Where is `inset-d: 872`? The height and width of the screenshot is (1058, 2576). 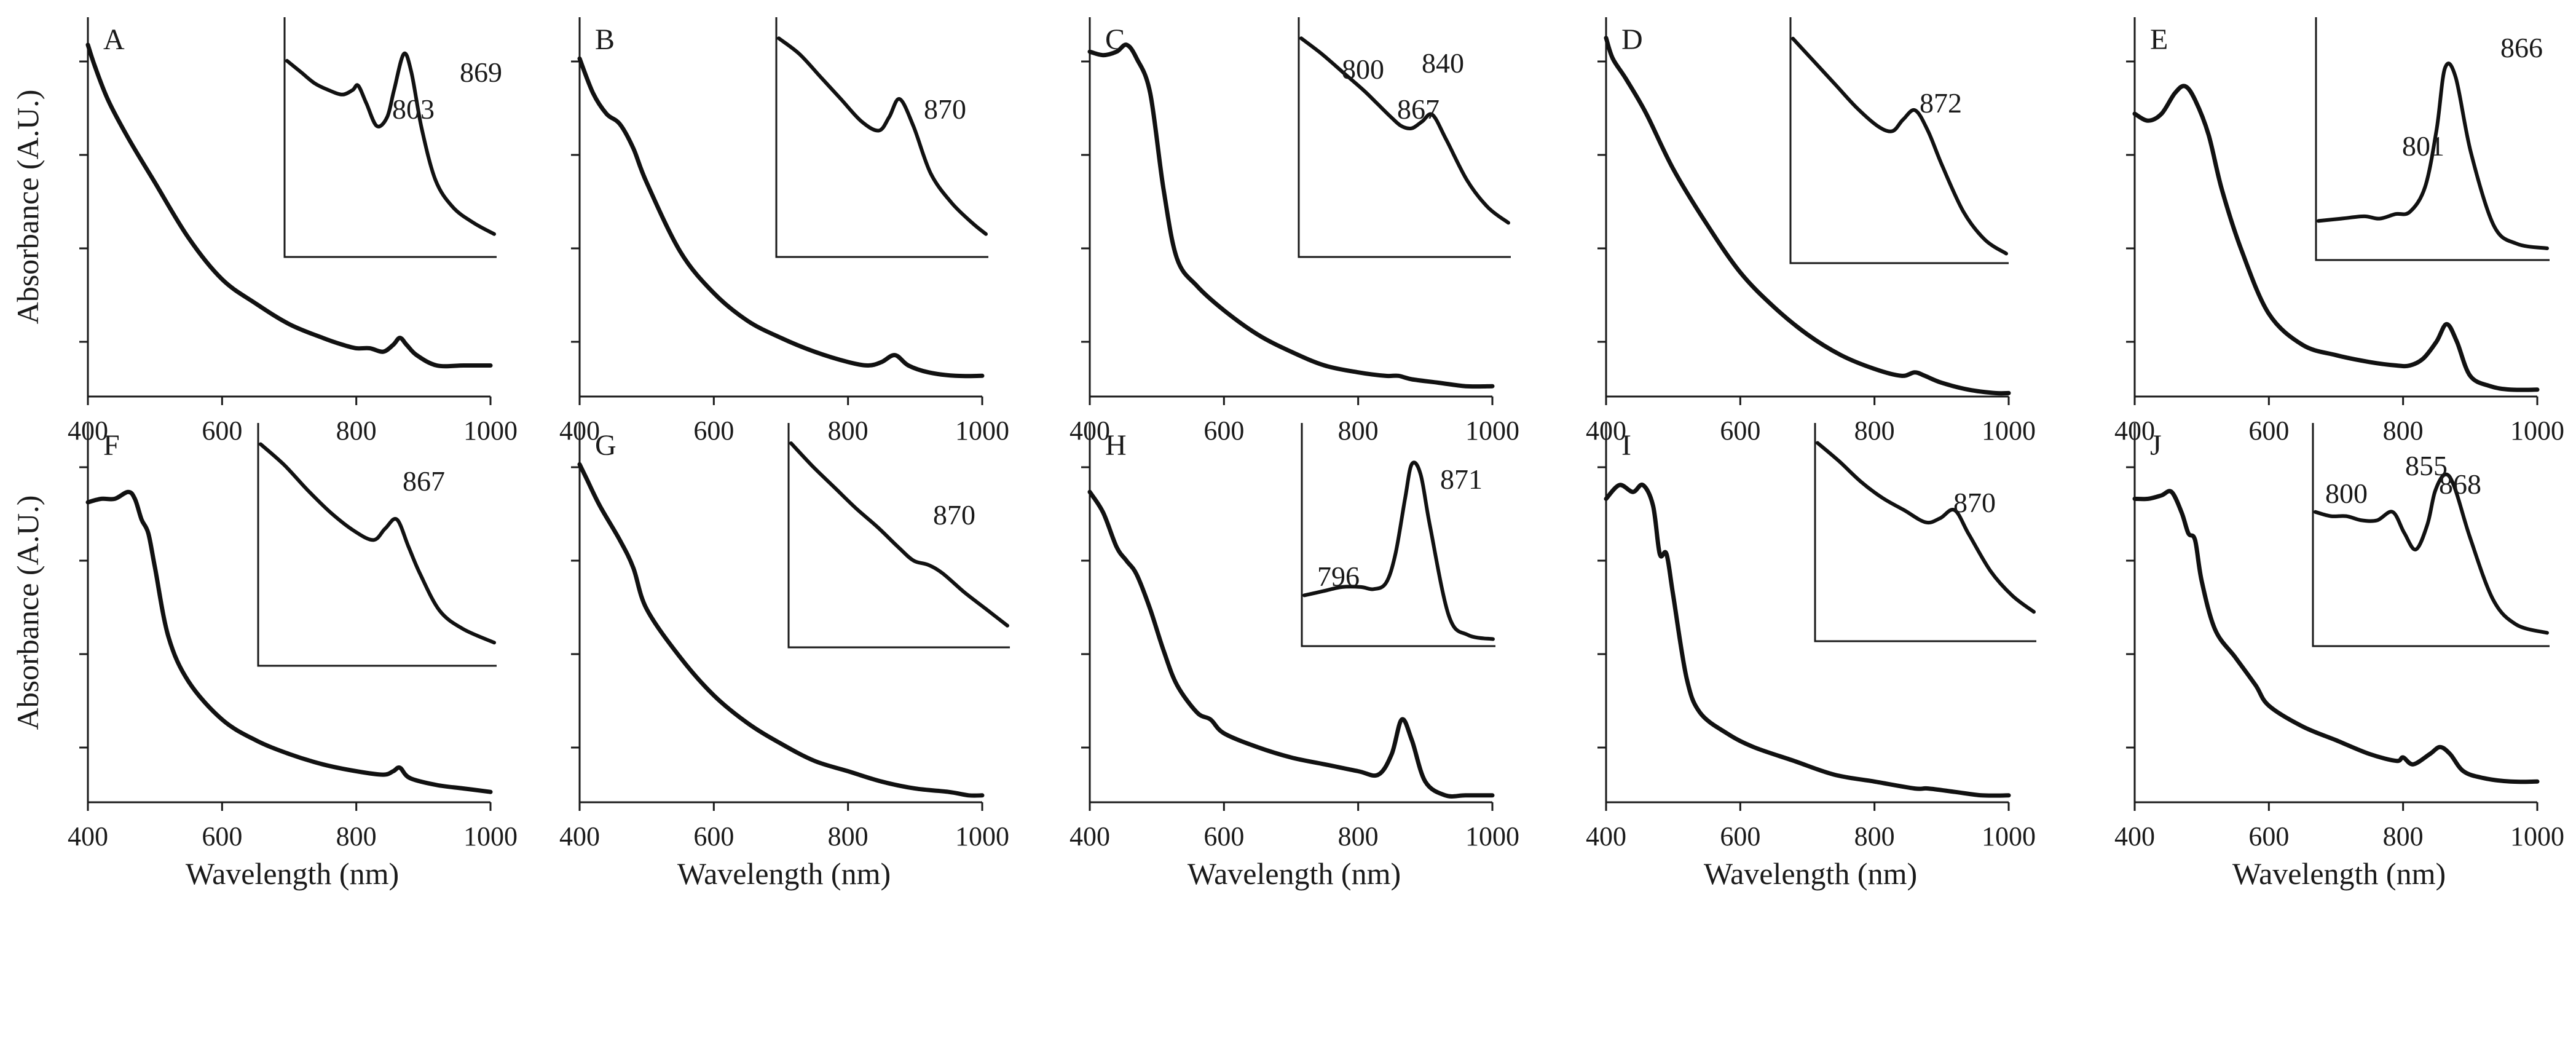 inset-d: 872 is located at coordinates (1899, 140).